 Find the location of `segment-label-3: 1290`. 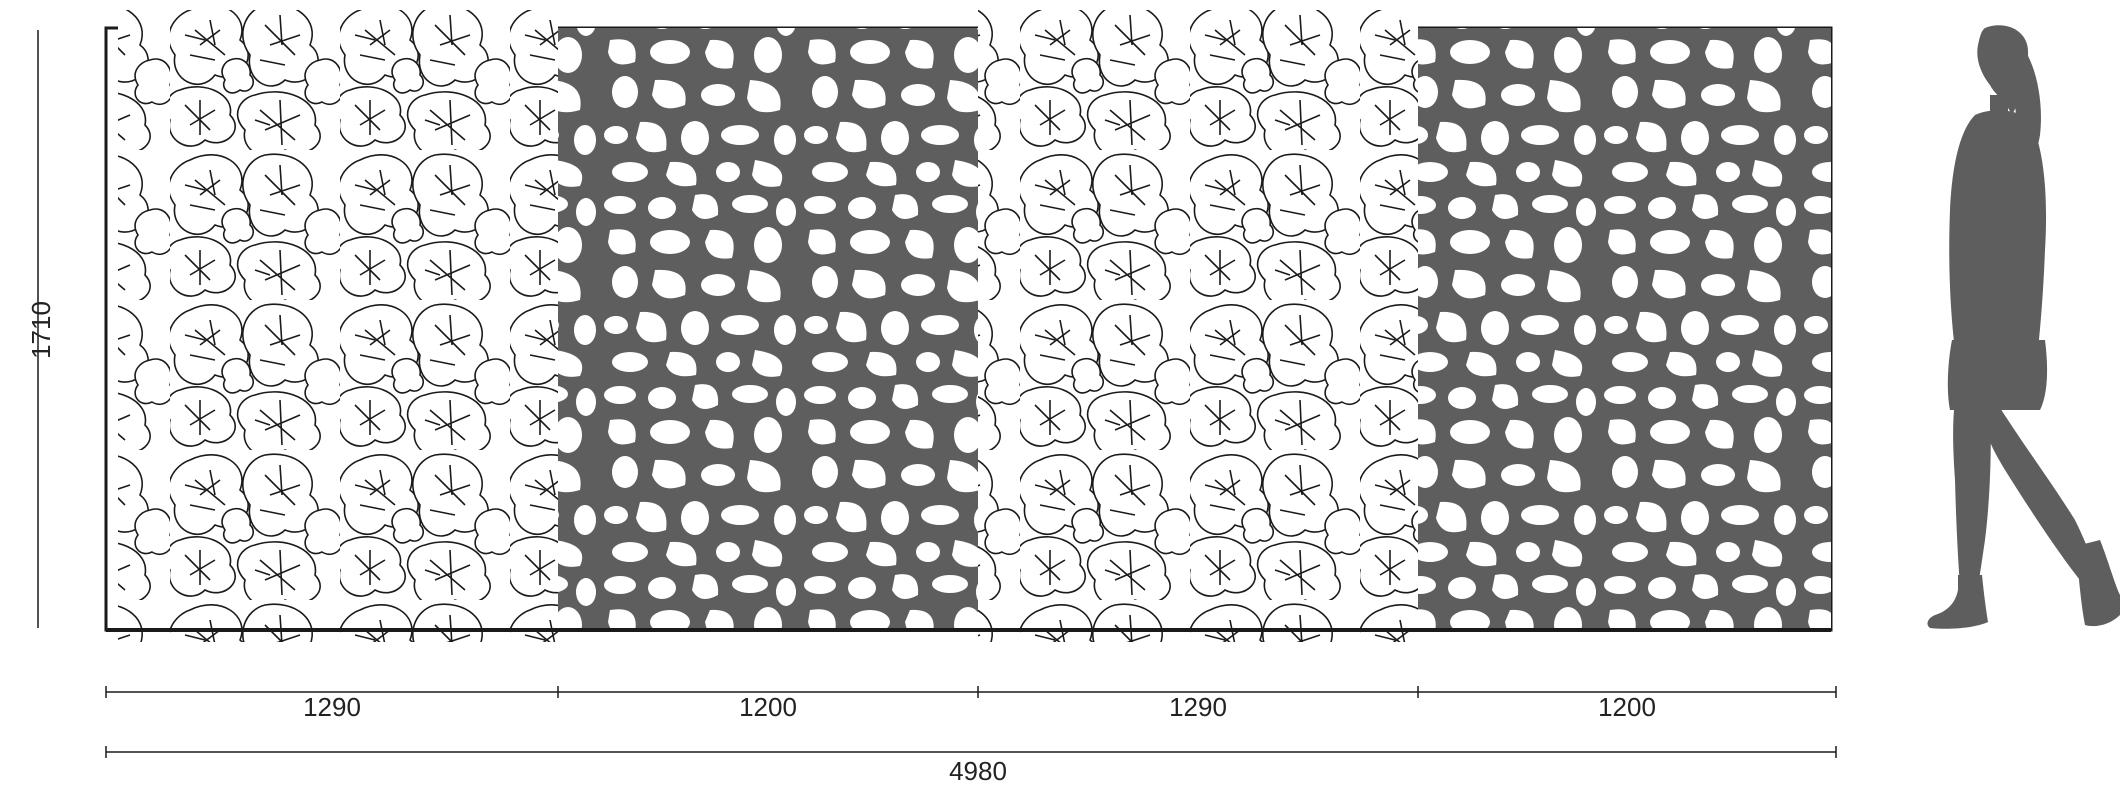

segment-label-3: 1290 is located at coordinates (1198, 707).